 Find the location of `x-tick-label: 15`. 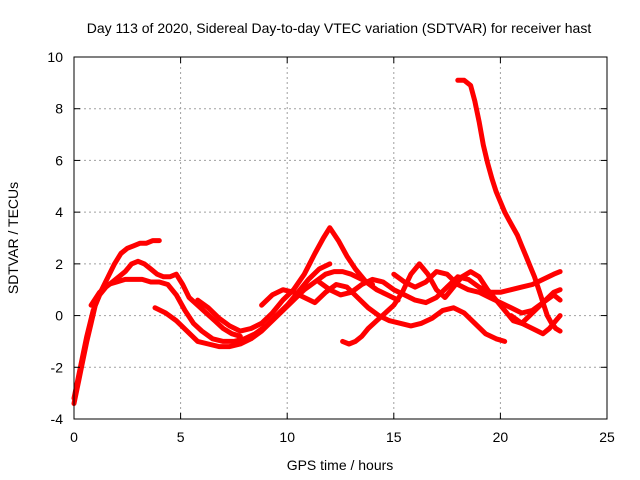

x-tick-label: 15 is located at coordinates (394, 437).